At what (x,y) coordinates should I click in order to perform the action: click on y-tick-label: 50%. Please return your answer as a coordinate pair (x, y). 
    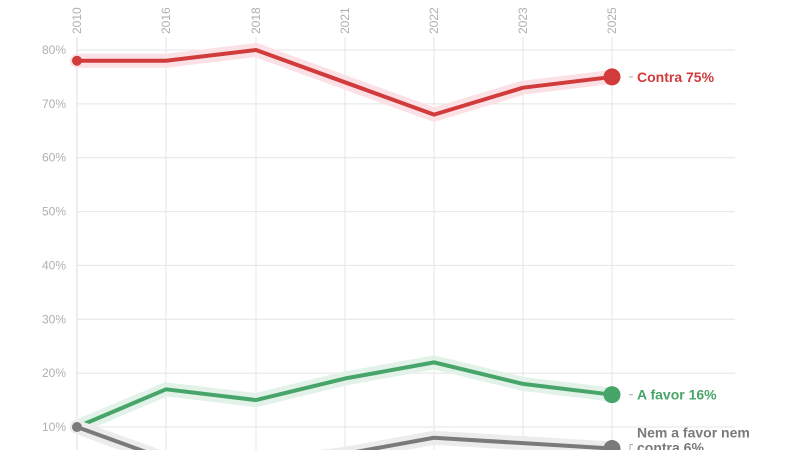
    Looking at the image, I should click on (54, 212).